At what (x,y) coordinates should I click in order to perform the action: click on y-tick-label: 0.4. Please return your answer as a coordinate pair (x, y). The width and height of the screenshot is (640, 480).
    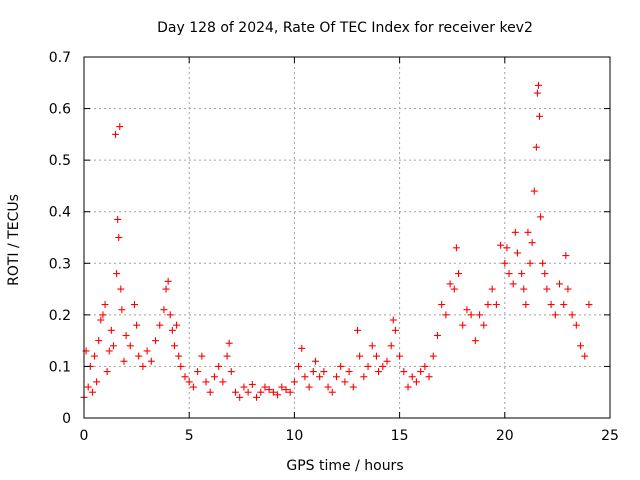
    Looking at the image, I should click on (60, 213).